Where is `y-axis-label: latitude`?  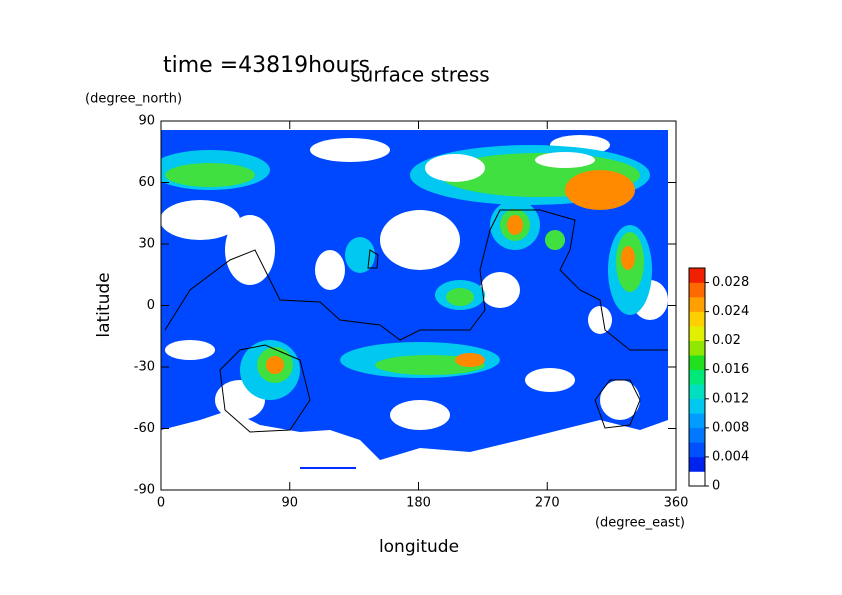
y-axis-label: latitude is located at coordinates (104, 304).